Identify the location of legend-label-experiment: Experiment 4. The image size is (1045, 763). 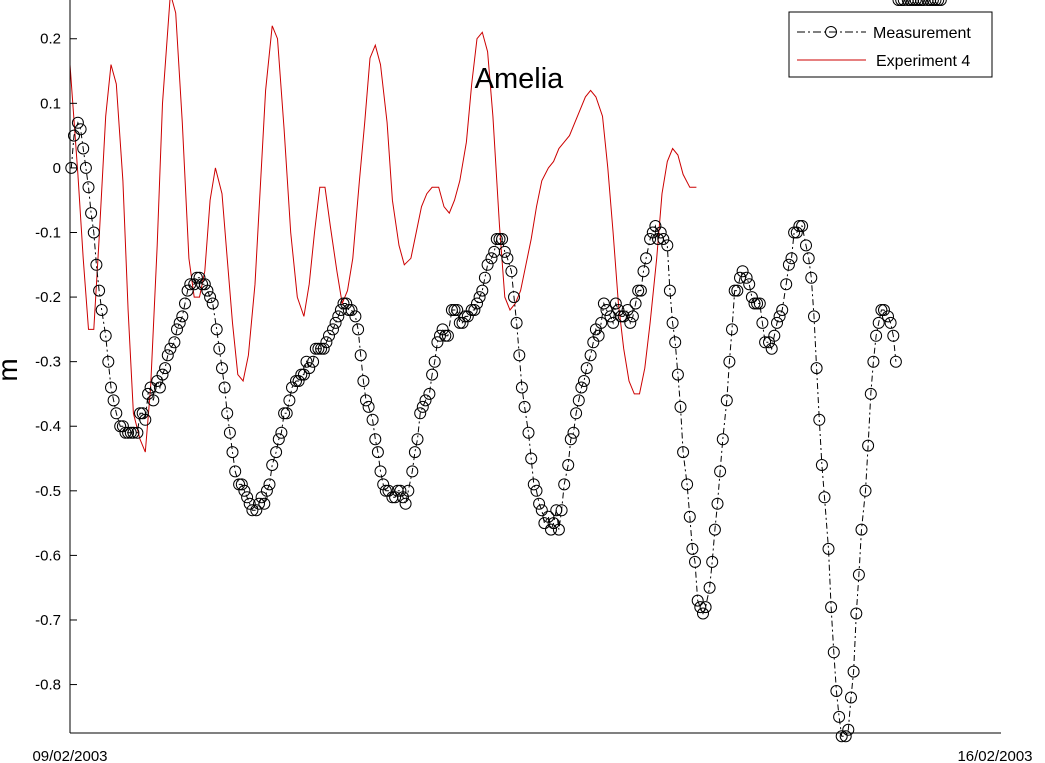
(923, 61).